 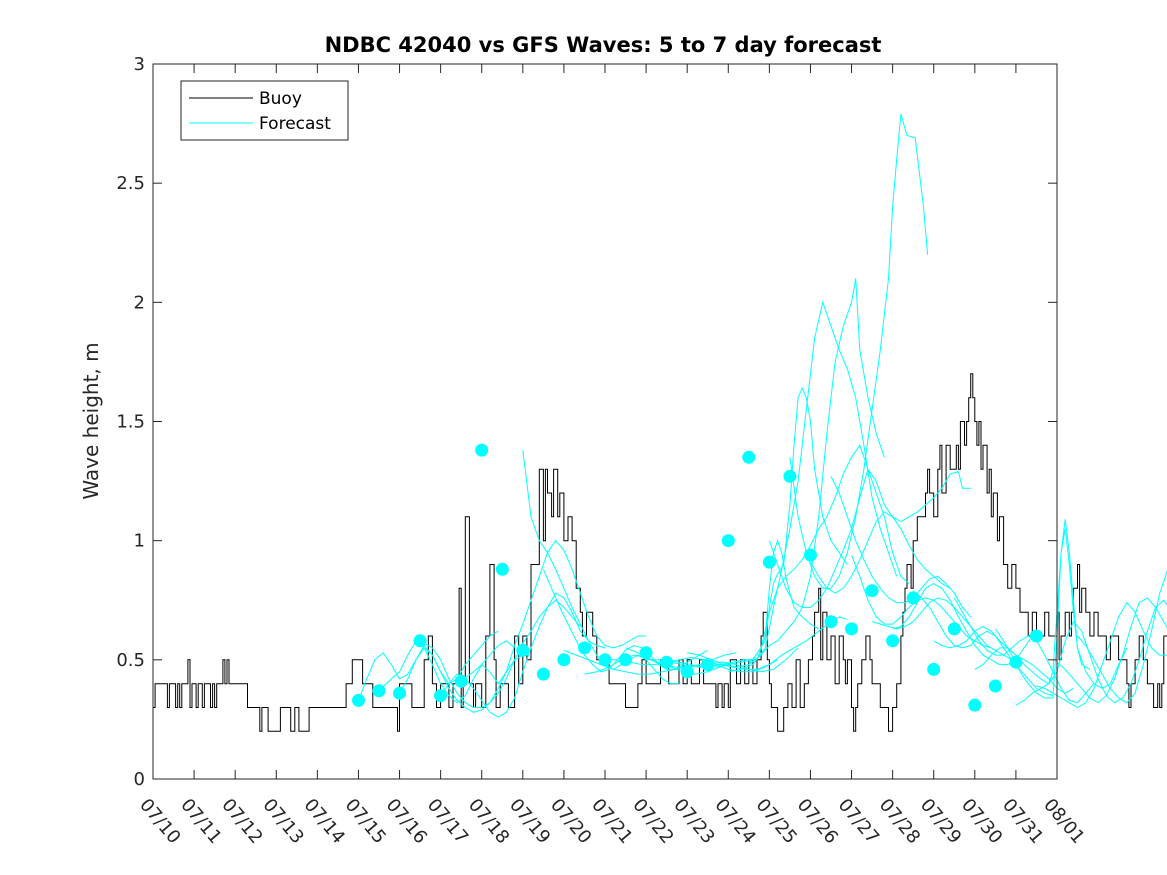 I want to click on x-tick-label: 07/26, so click(x=817, y=821).